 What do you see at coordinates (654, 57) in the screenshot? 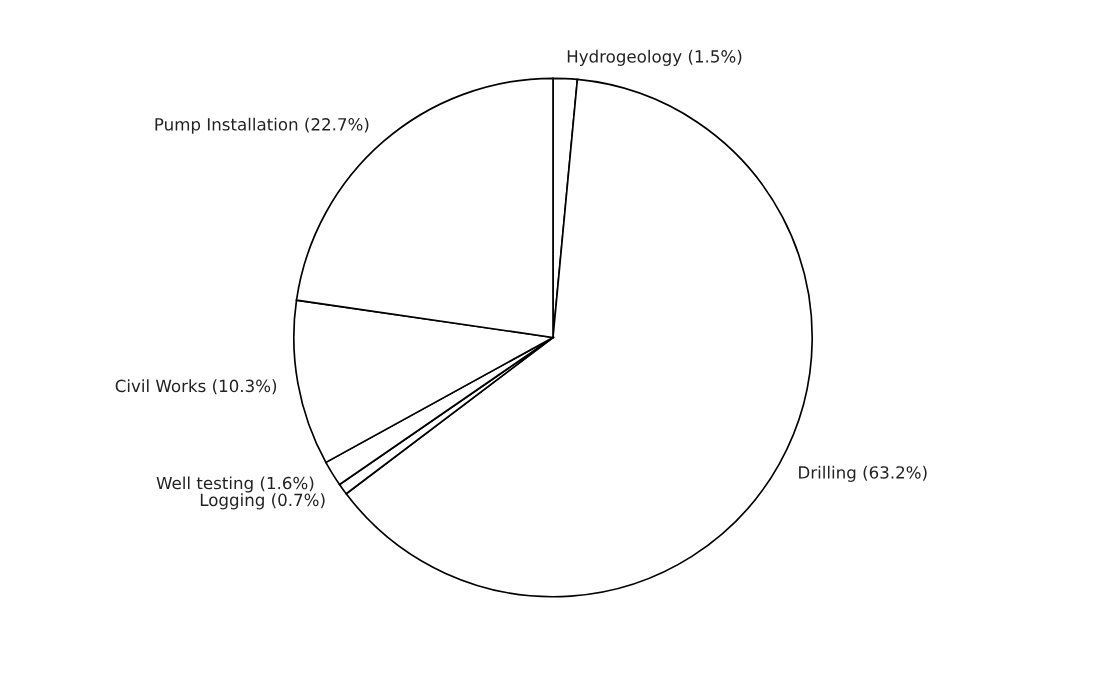
I see `slice-label: Hydrogeology (1.5%)` at bounding box center [654, 57].